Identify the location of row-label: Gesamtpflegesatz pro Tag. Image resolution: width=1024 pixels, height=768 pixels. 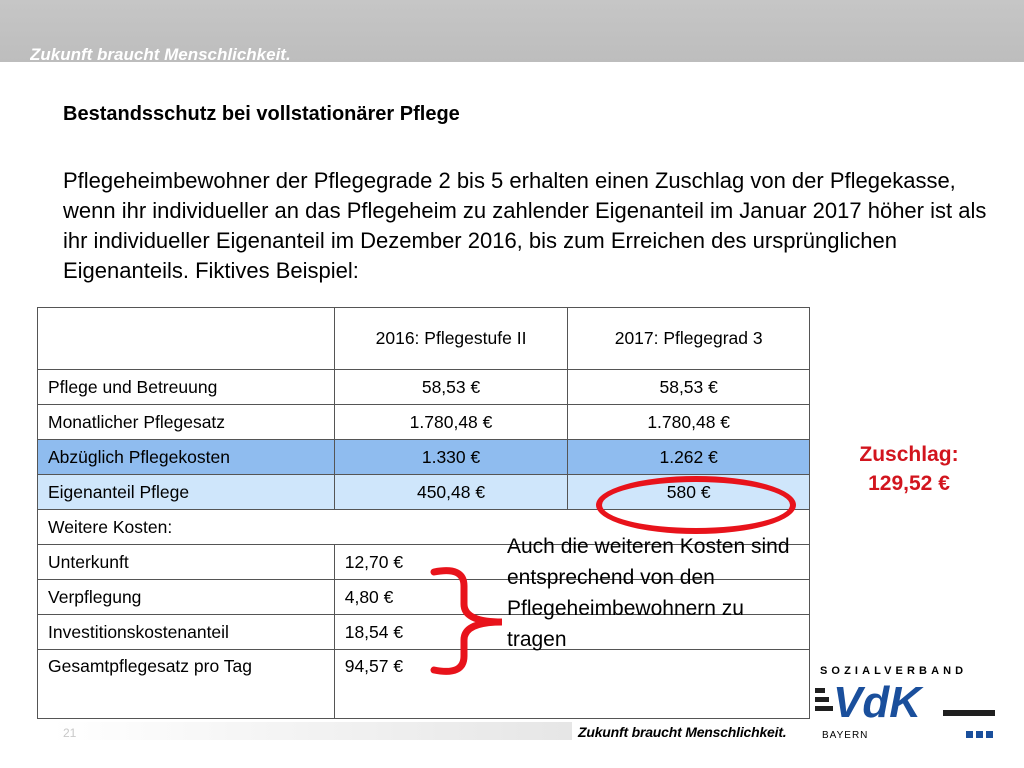
(186, 684).